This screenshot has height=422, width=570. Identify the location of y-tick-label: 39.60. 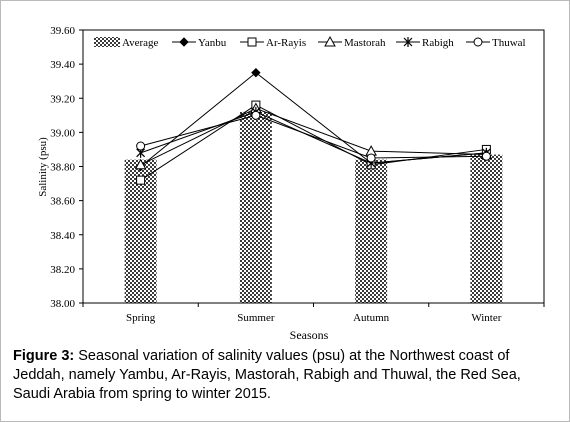
(62, 31).